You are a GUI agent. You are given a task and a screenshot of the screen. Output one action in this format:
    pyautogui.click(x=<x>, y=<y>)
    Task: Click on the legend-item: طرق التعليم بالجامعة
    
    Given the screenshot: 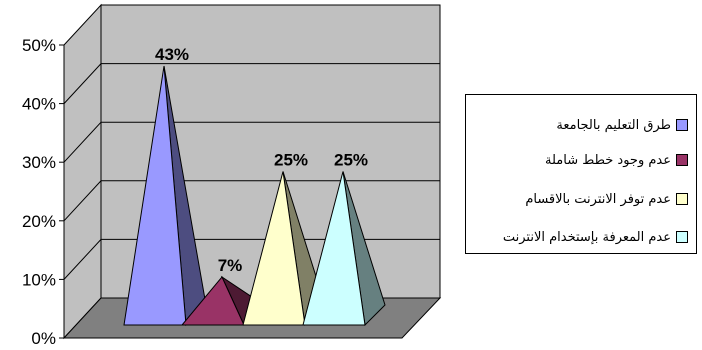 What is the action you would take?
    pyautogui.click(x=622, y=125)
    